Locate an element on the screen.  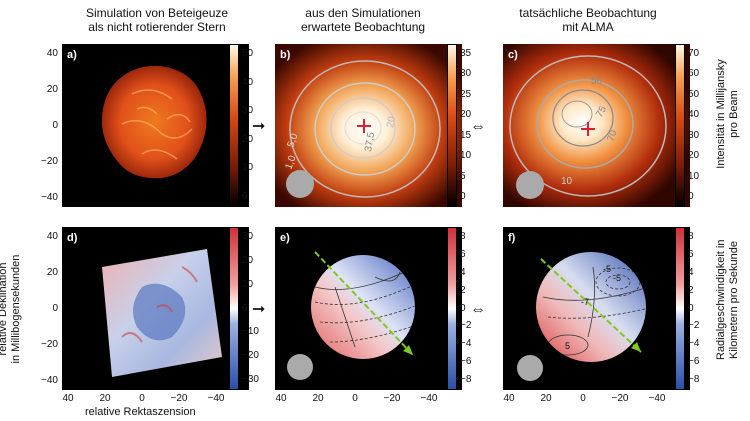
panel-f-image: -5 -5 -7 5 is located at coordinates (581, 316).